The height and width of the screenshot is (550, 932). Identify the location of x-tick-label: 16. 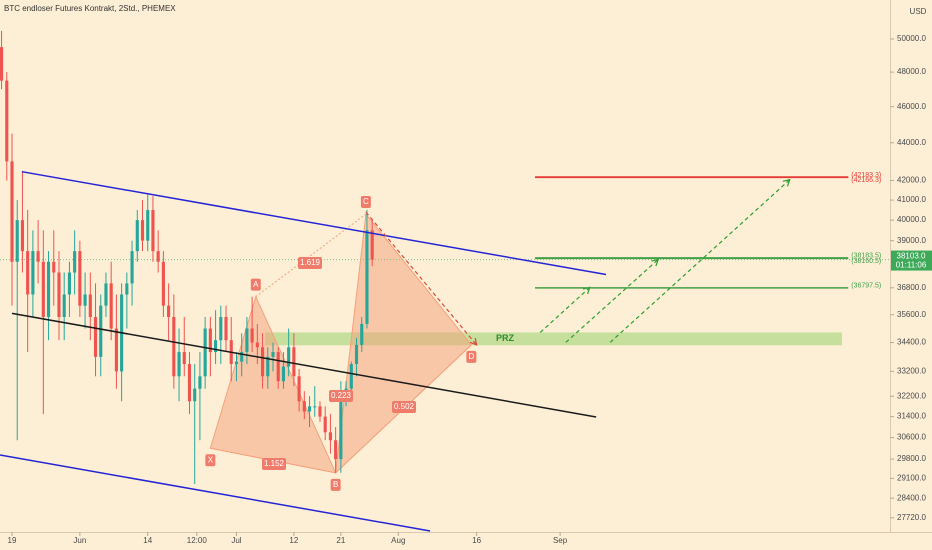
(476, 540).